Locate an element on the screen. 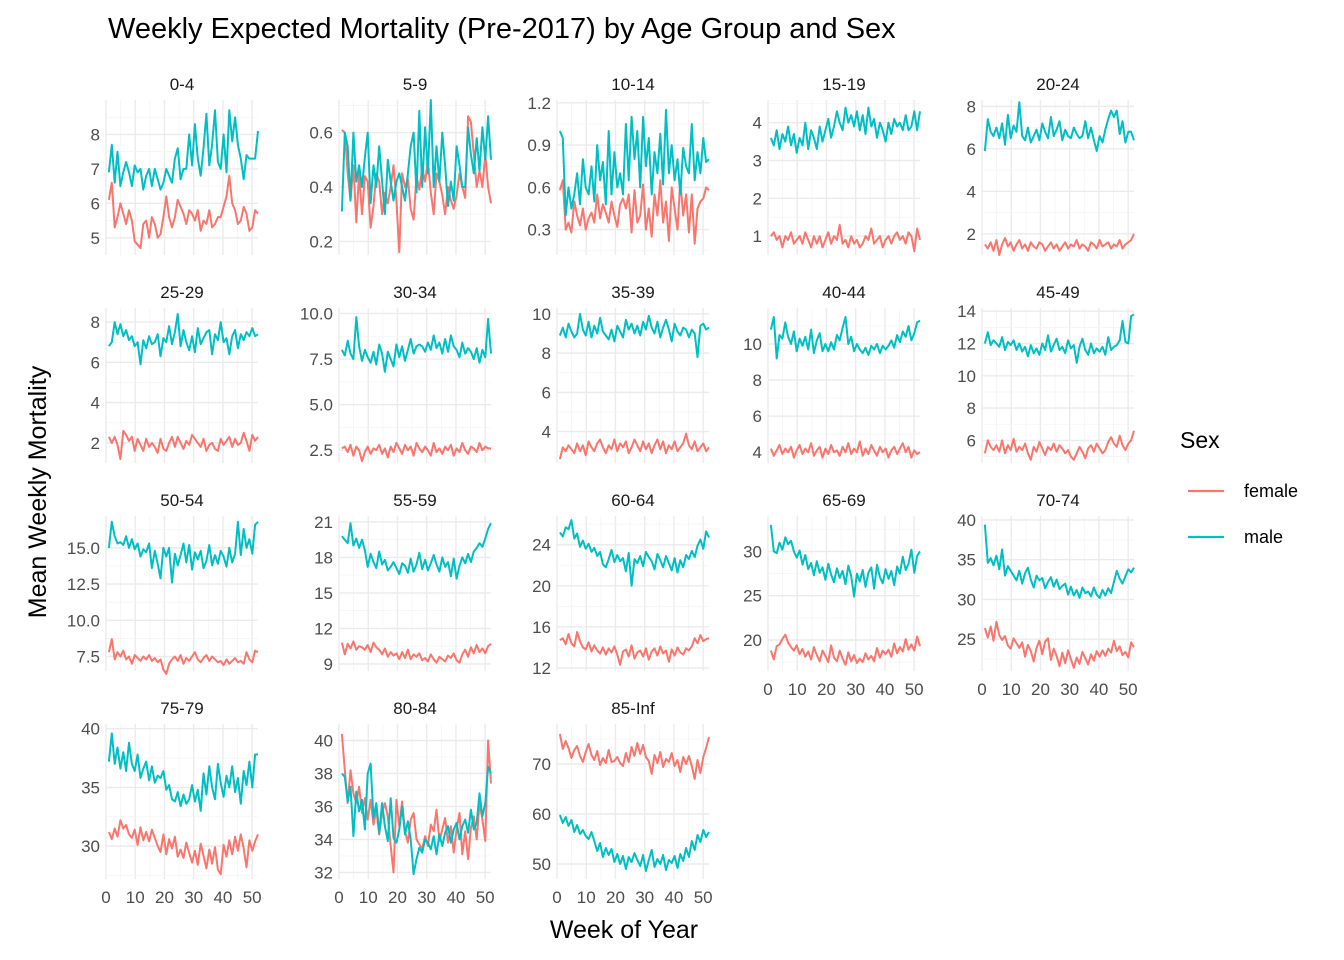 This screenshot has width=1344, height=960. panel-strip-label: 40-44 is located at coordinates (843, 292).